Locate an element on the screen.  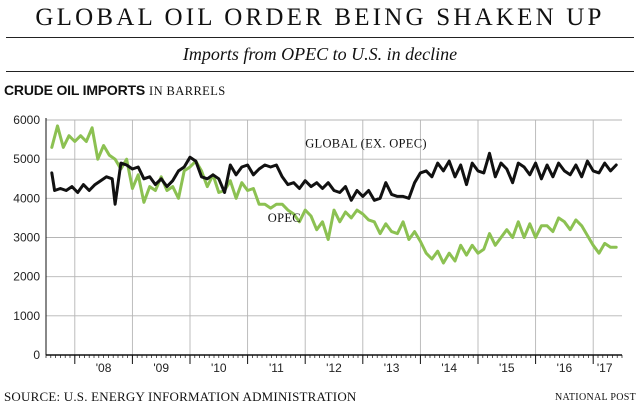
x-tick-label: '17 is located at coordinates (605, 368).